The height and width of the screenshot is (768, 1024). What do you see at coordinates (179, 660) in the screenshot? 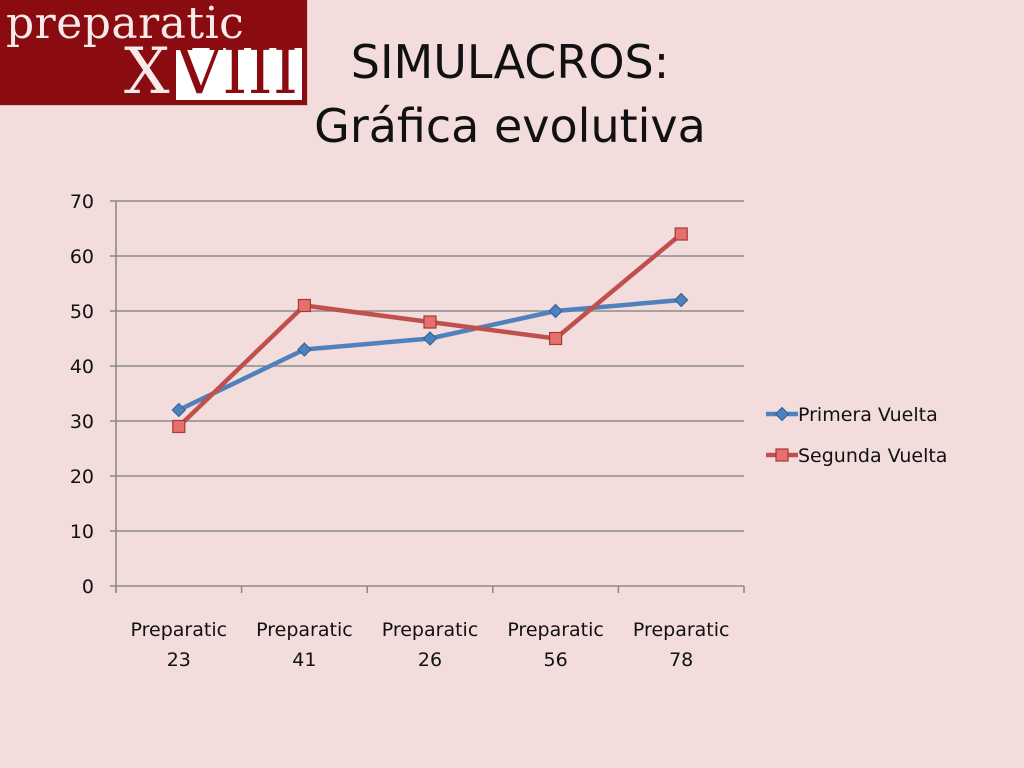
I see `x-tick-label-0-line-1: 23` at bounding box center [179, 660].